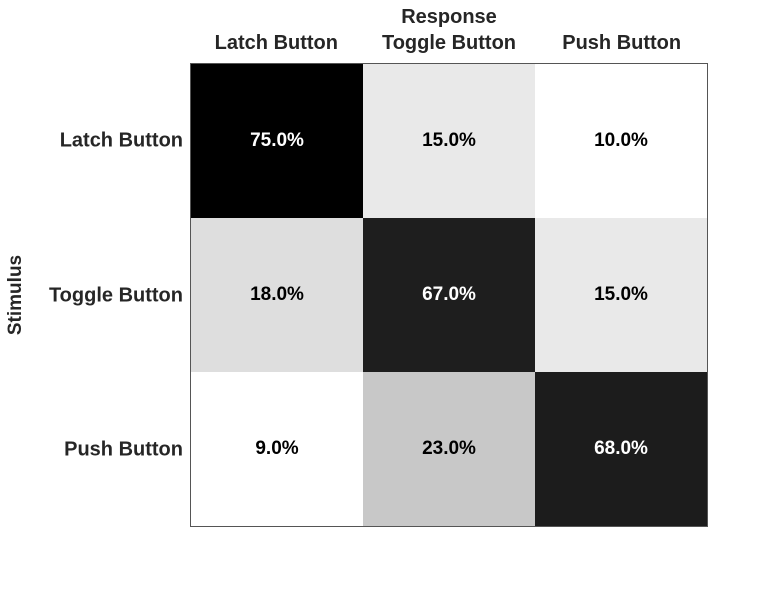 This screenshot has height=592, width=781. Describe the element at coordinates (449, 449) in the screenshot. I see `matrix-cell-push-toggle: 23.0%` at that location.